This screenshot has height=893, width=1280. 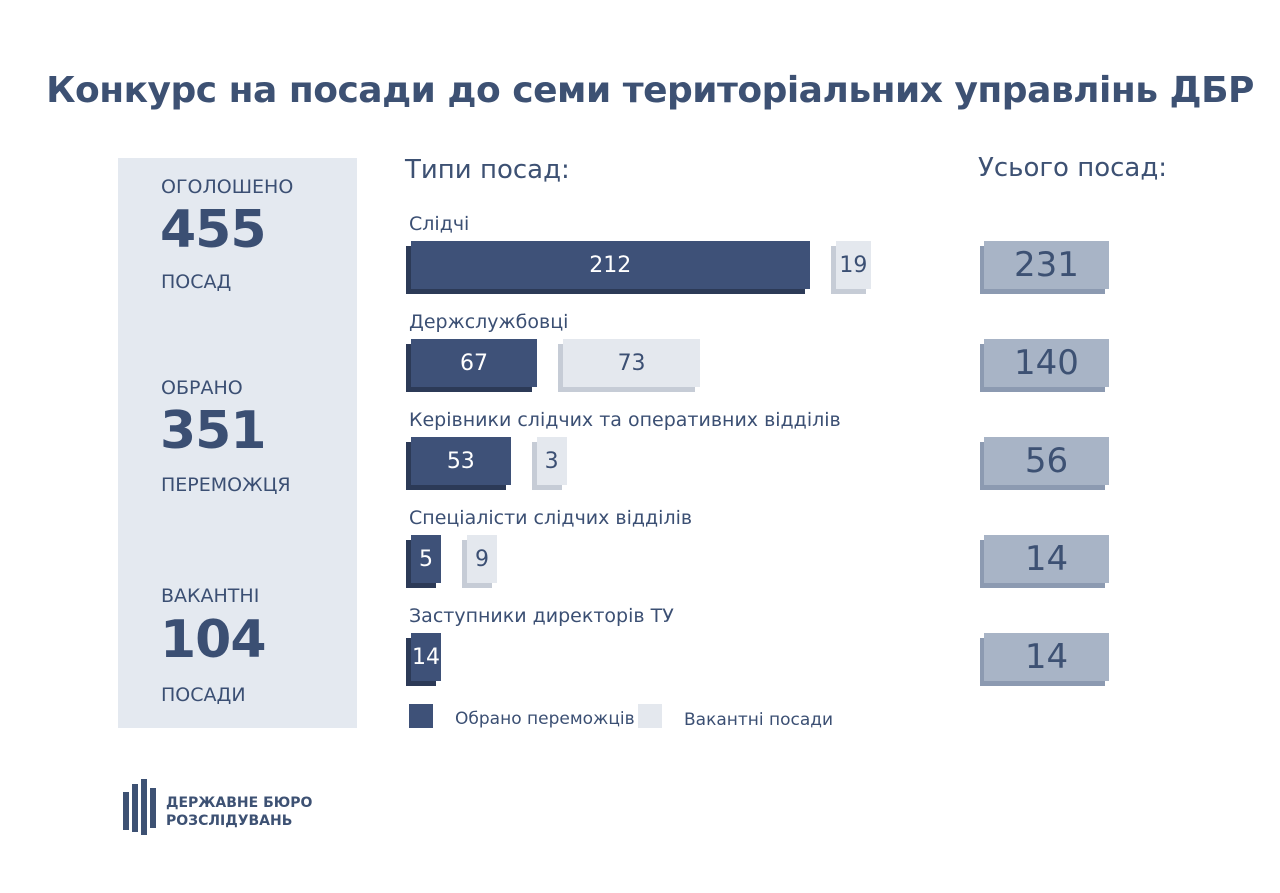 What do you see at coordinates (426, 657) in the screenshot?
I see `bar-won: 14` at bounding box center [426, 657].